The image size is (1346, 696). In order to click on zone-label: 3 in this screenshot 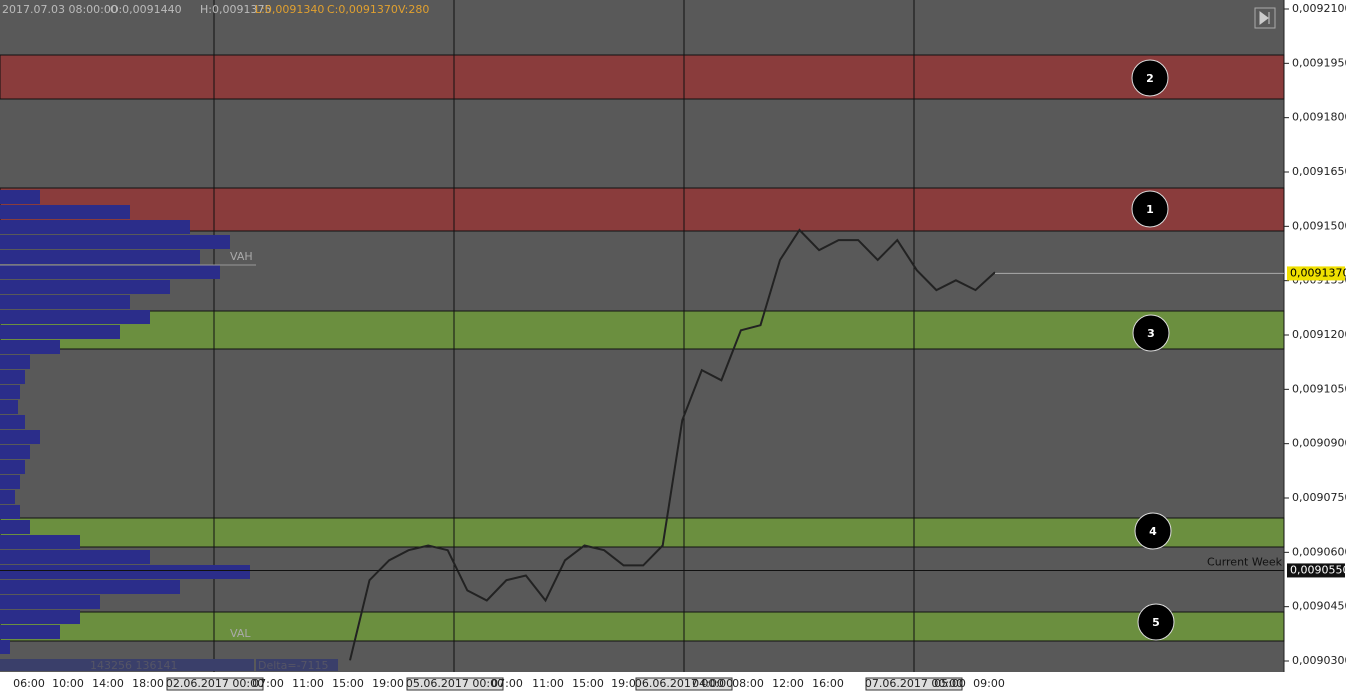, I will do `click(1151, 333)`.